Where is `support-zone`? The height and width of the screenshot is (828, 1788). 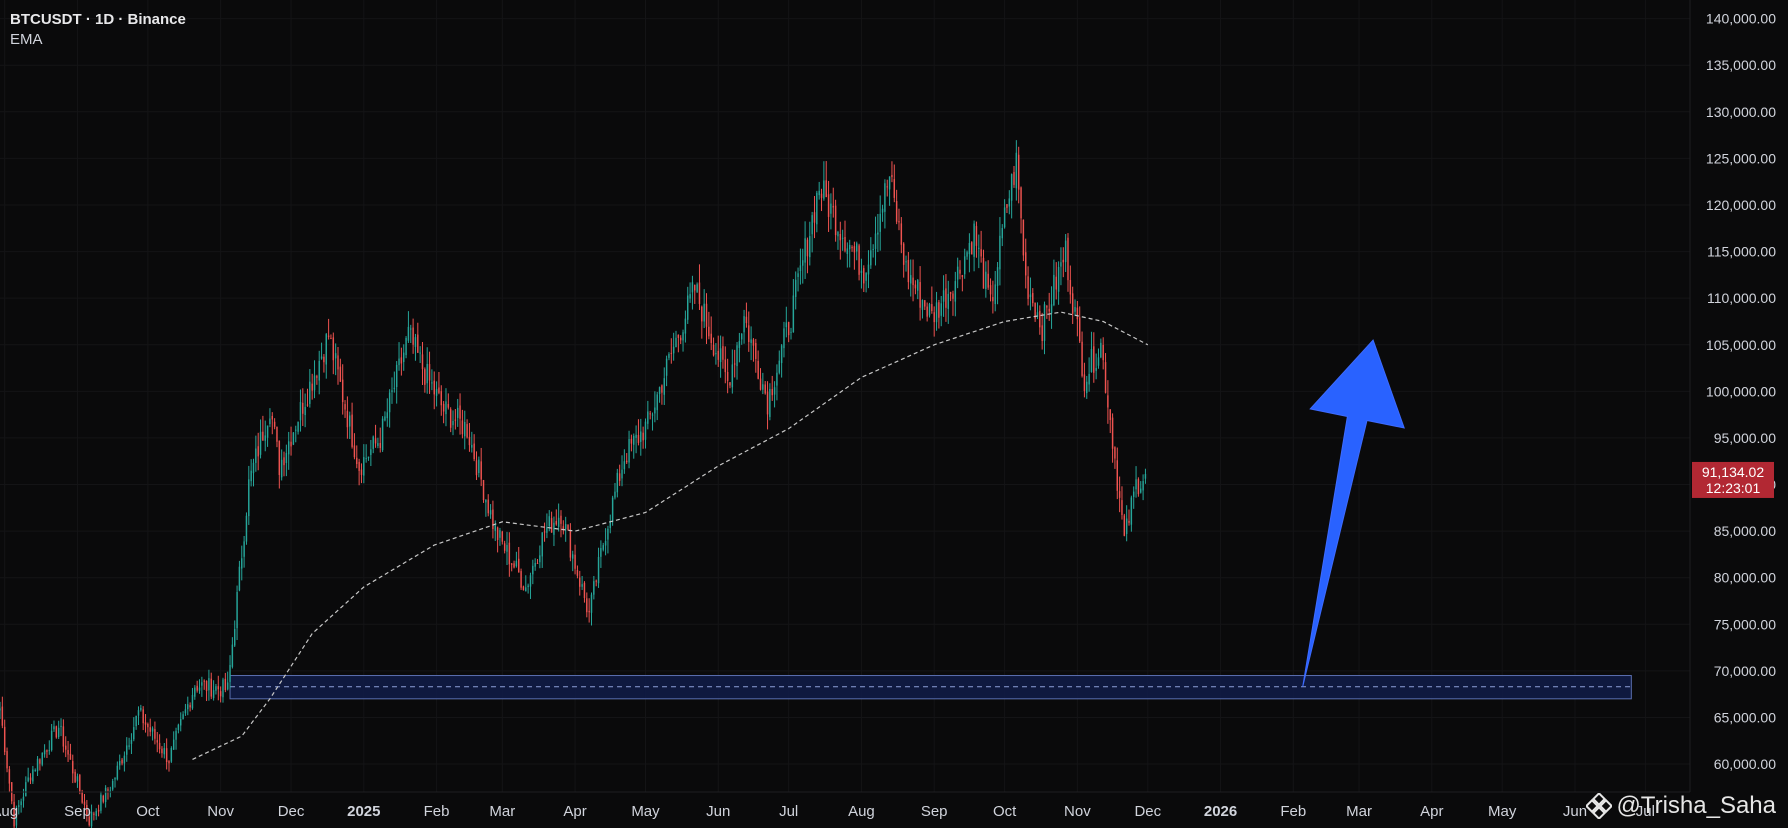 support-zone is located at coordinates (930, 687).